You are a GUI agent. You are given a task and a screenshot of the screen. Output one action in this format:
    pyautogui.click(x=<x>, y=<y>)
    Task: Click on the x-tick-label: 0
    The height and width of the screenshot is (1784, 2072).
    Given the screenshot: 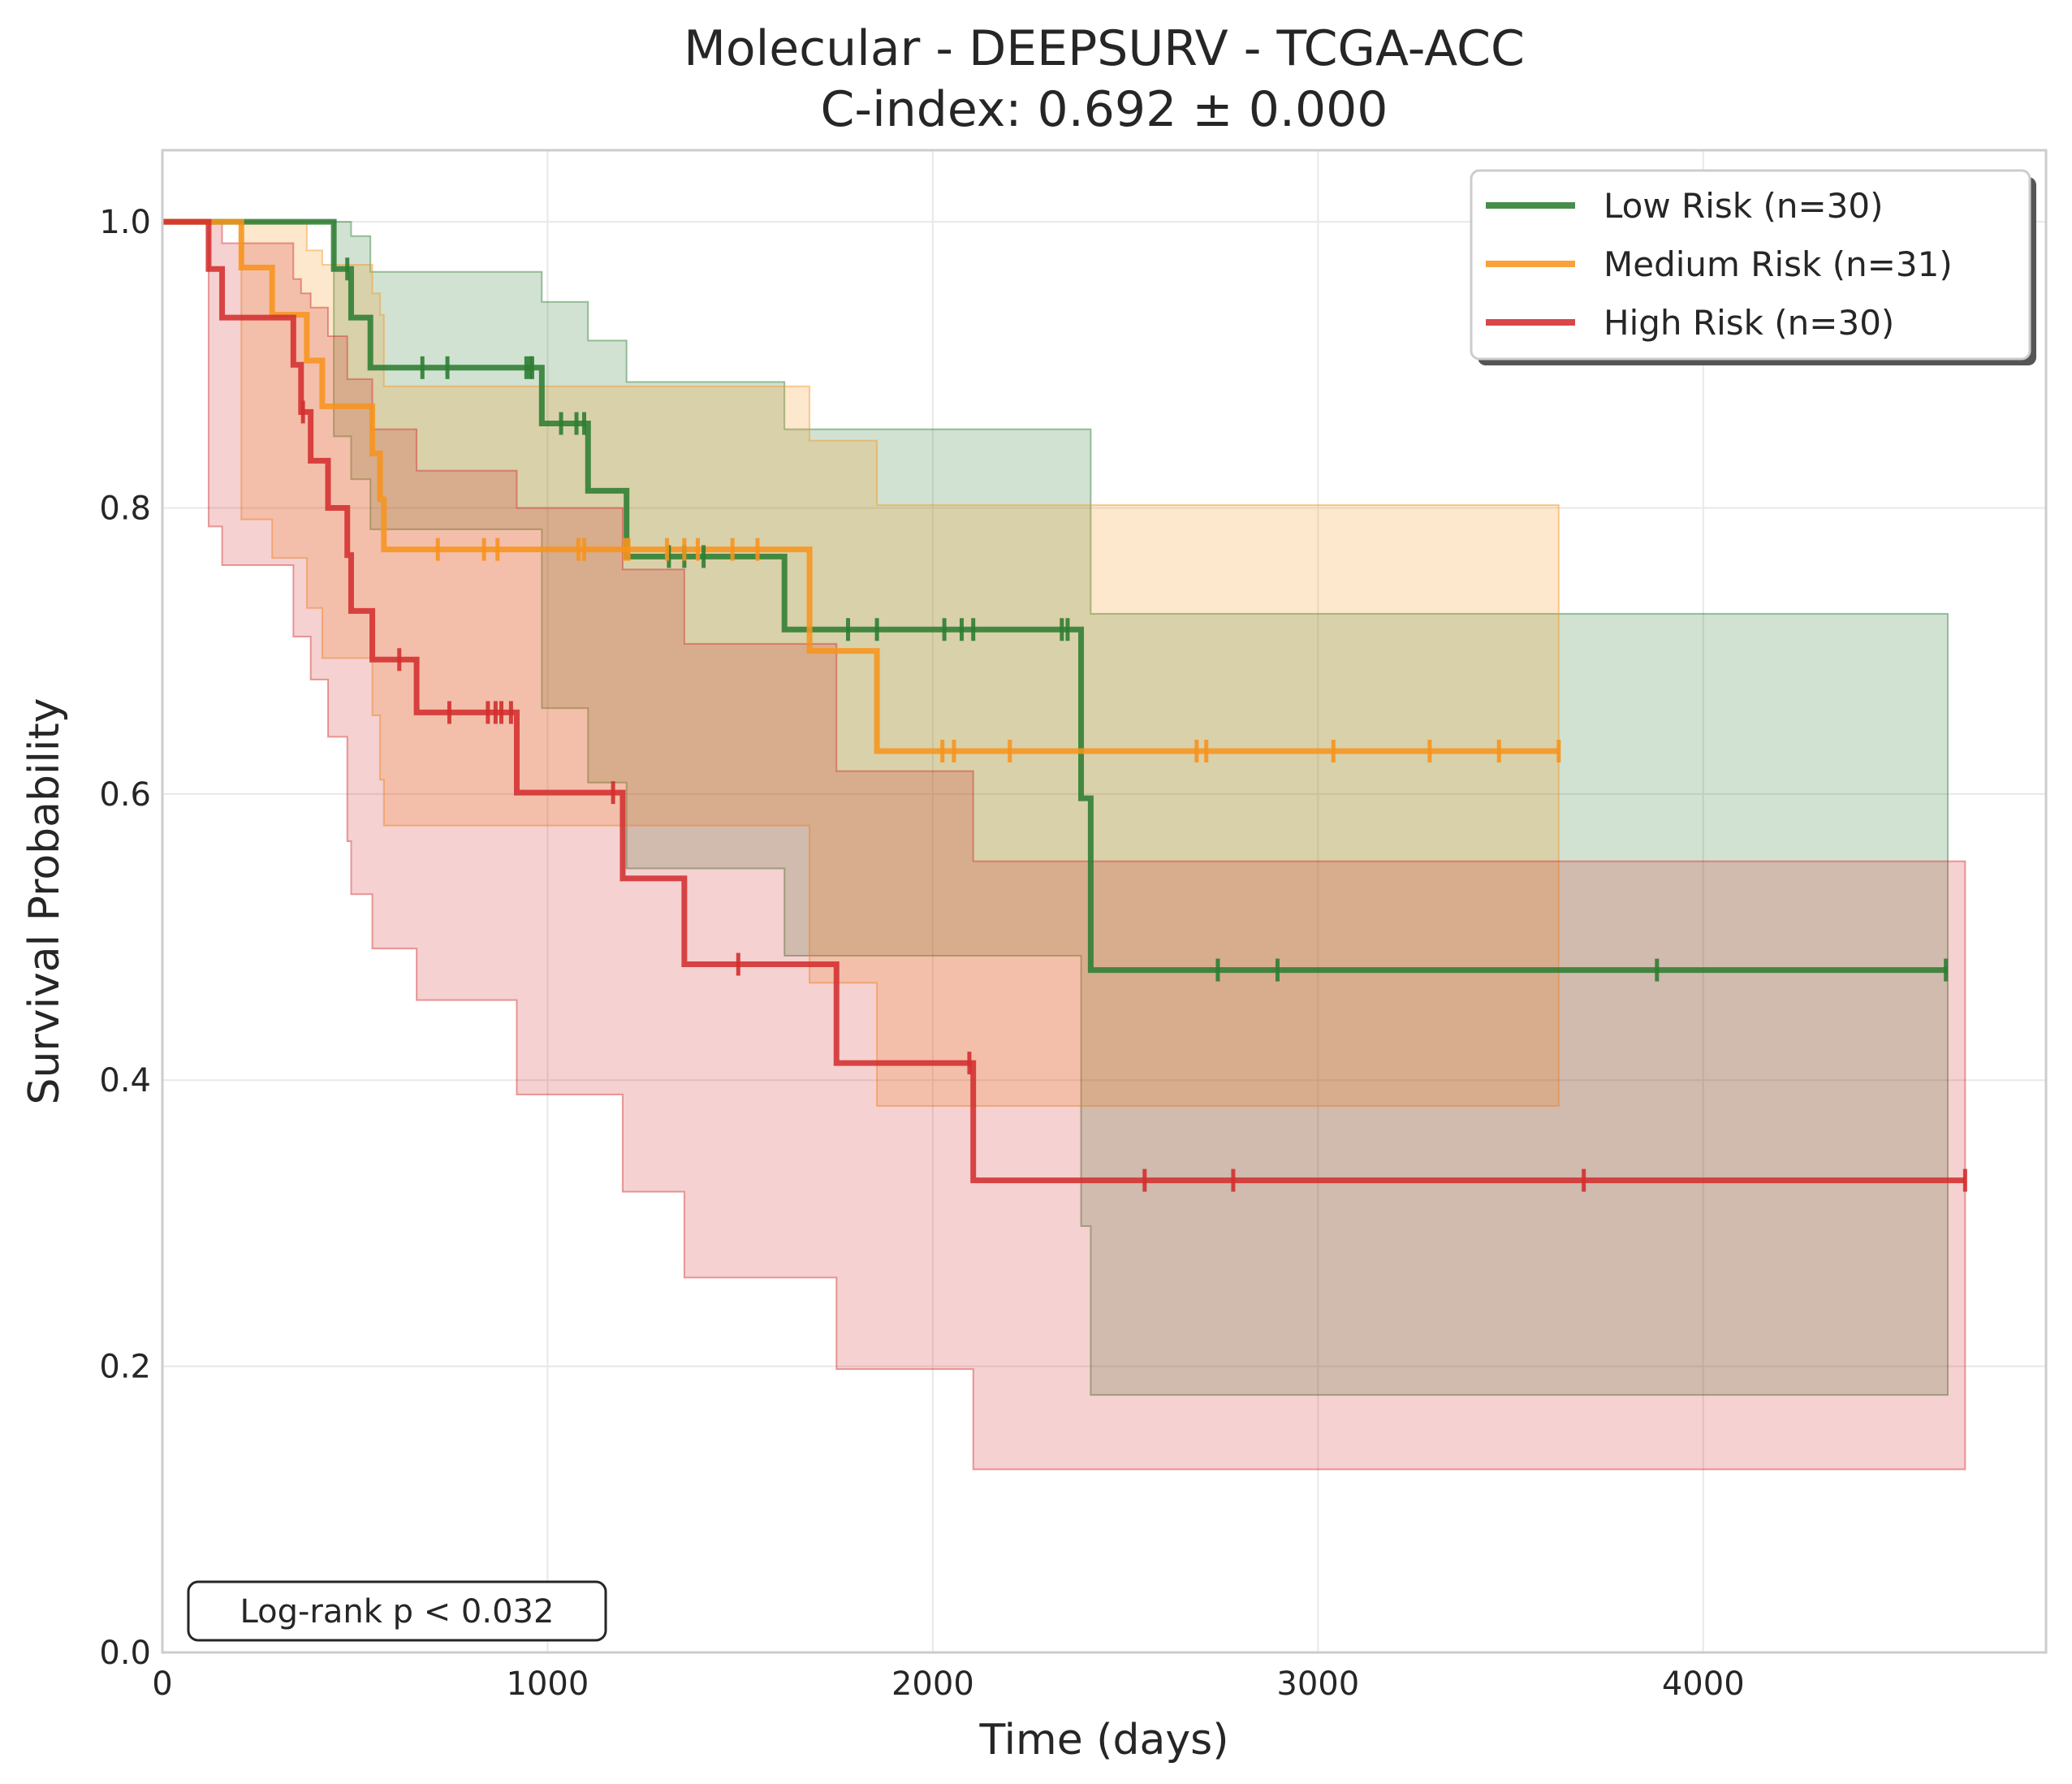 What is the action you would take?
    pyautogui.click(x=162, y=1684)
    